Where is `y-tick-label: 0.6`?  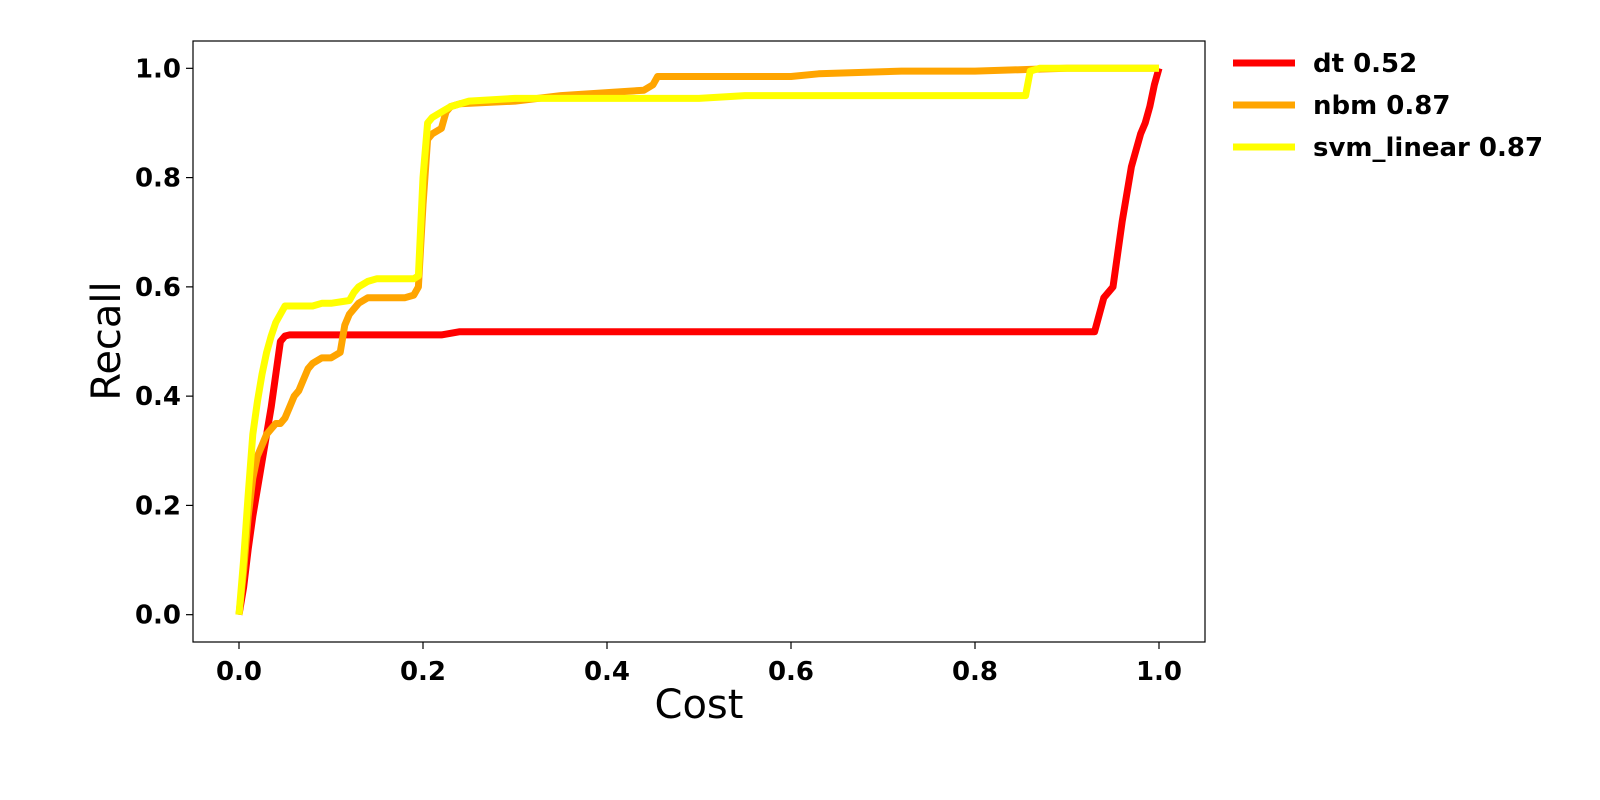
y-tick-label: 0.6 is located at coordinates (158, 288).